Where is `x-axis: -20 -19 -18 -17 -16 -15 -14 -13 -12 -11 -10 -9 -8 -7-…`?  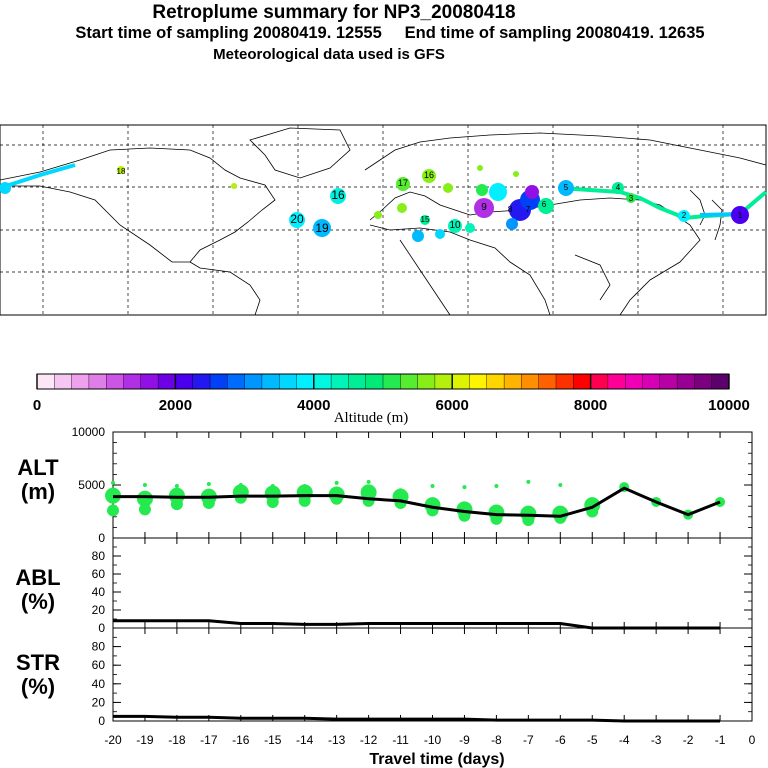 x-axis: -20 -19 -18 -17 -16 -15 -14 -13 -12 -11 -10 -9 -8 -7-… is located at coordinates (429, 740).